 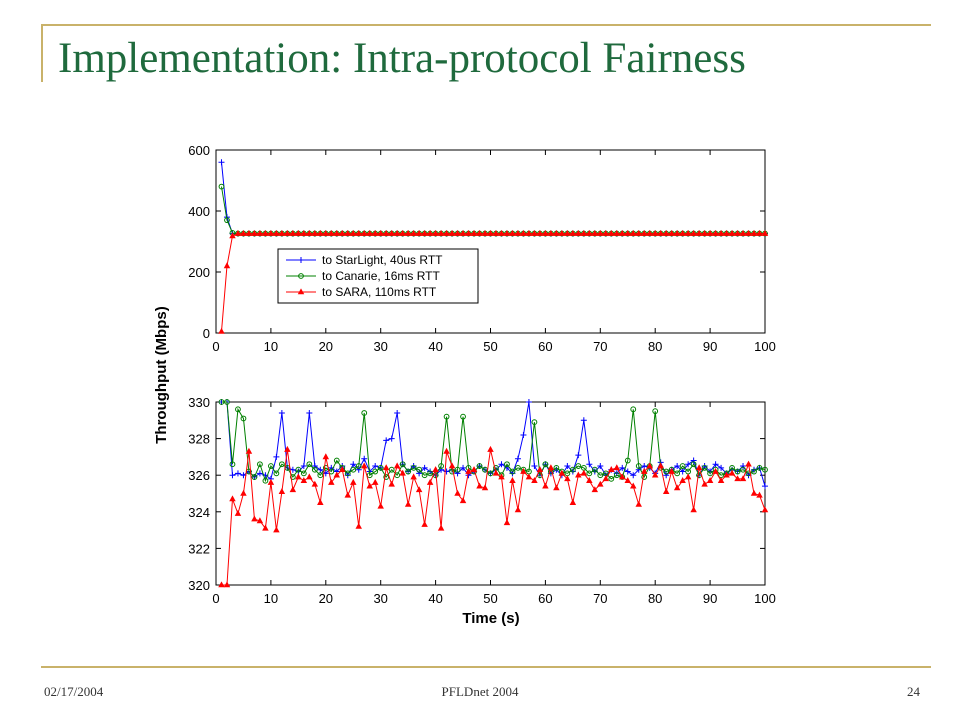 What do you see at coordinates (74, 691) in the screenshot?
I see `footer-date: 02/17/2004` at bounding box center [74, 691].